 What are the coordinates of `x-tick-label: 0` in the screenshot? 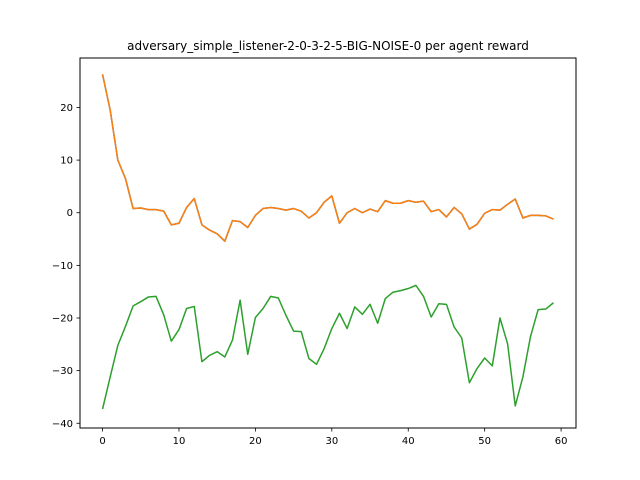 It's located at (102, 441).